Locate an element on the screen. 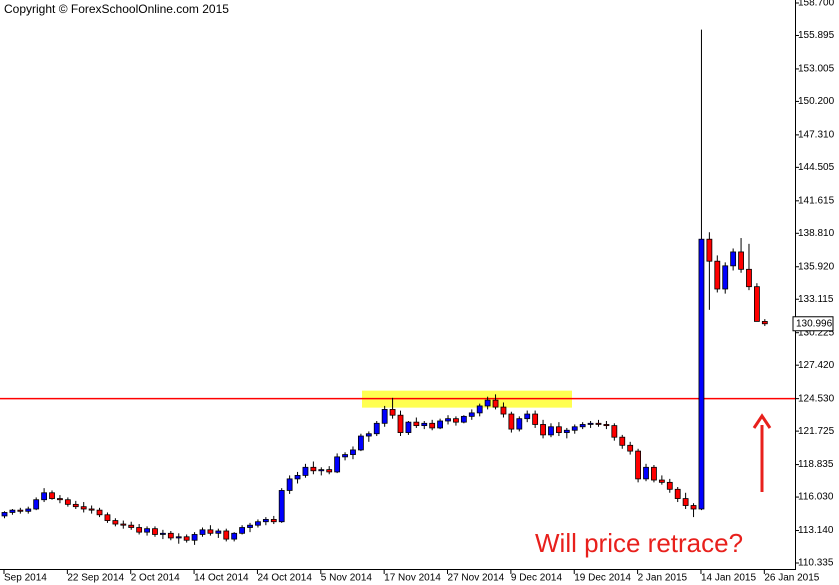 The image size is (839, 585). x-tick-label: 14 Oct 2014 is located at coordinates (221, 578).